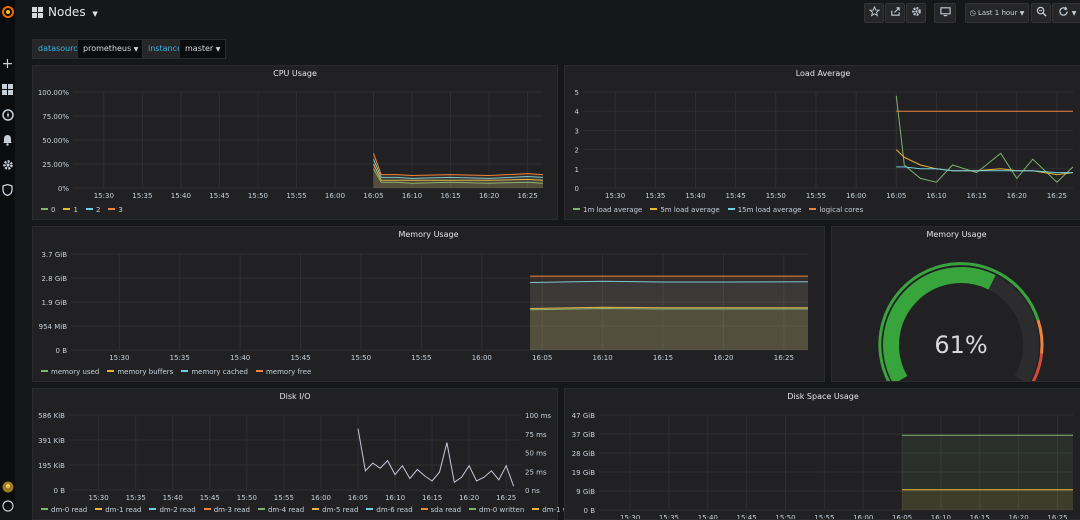 The width and height of the screenshot is (1080, 520). I want to click on legend-item: dm-5 read, so click(335, 510).